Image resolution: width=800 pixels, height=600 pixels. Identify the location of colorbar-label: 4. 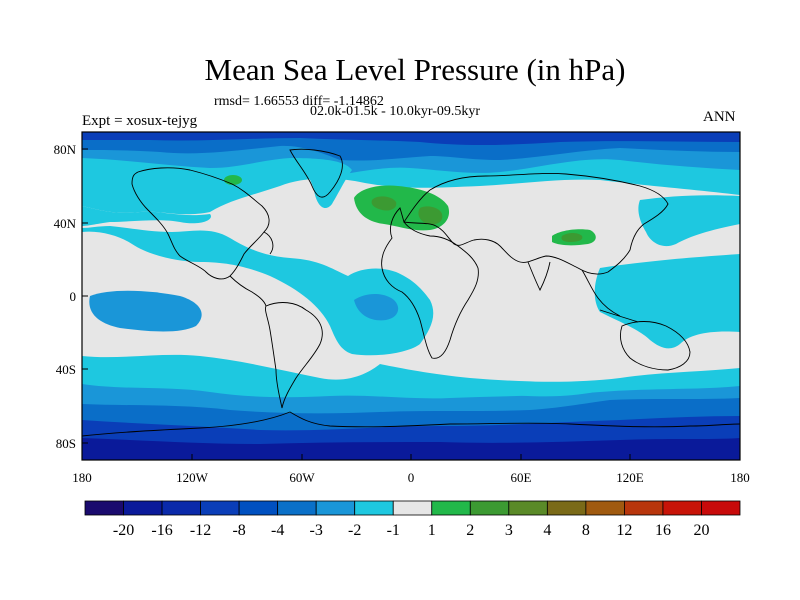
(547, 530).